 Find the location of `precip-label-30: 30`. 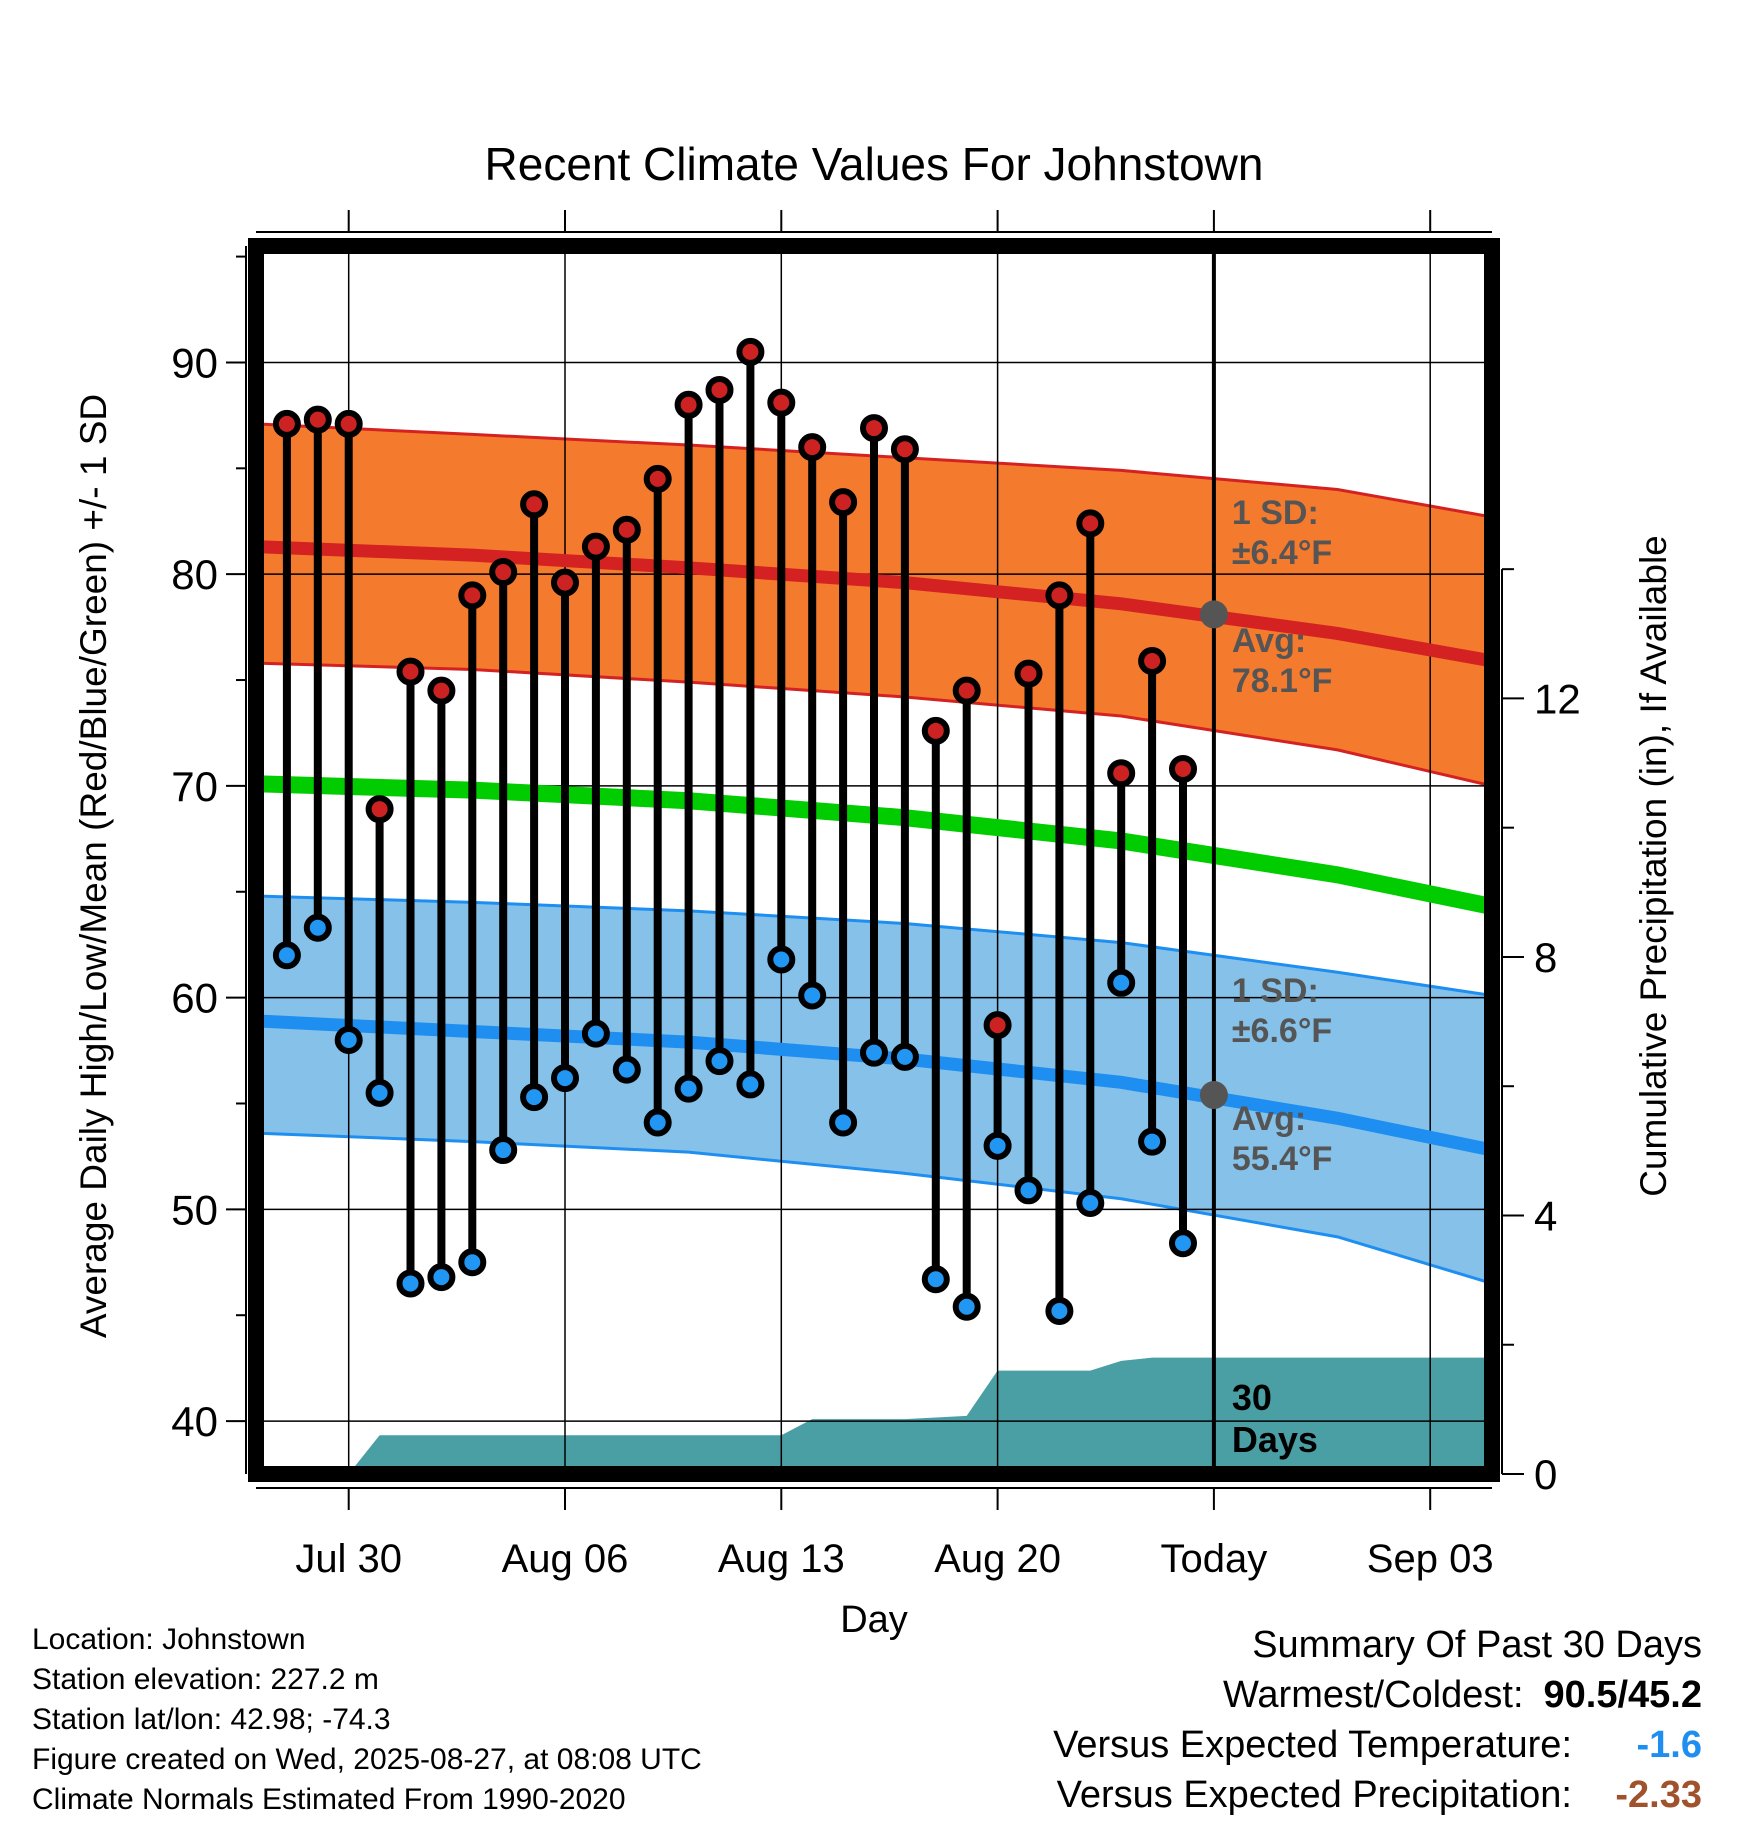

precip-label-30: 30 is located at coordinates (1252, 1397).